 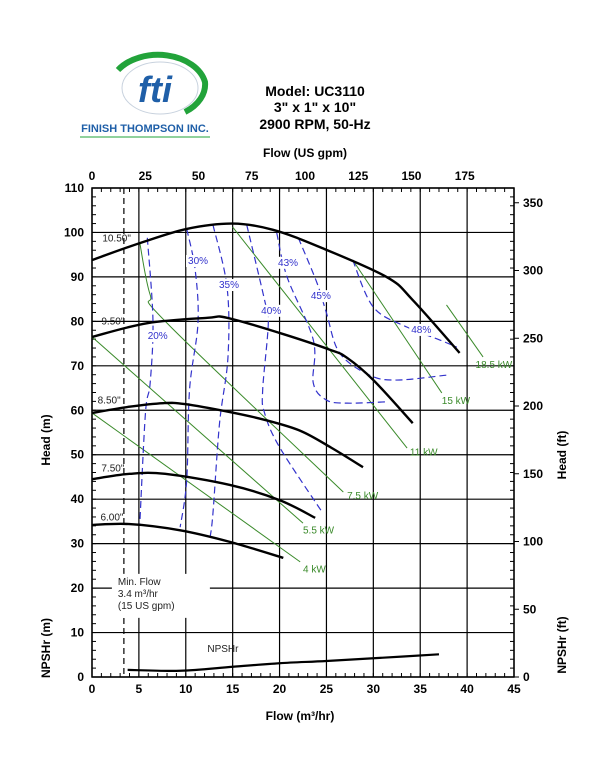 What do you see at coordinates (305, 176) in the screenshot?
I see `x2-tick-label: 100` at bounding box center [305, 176].